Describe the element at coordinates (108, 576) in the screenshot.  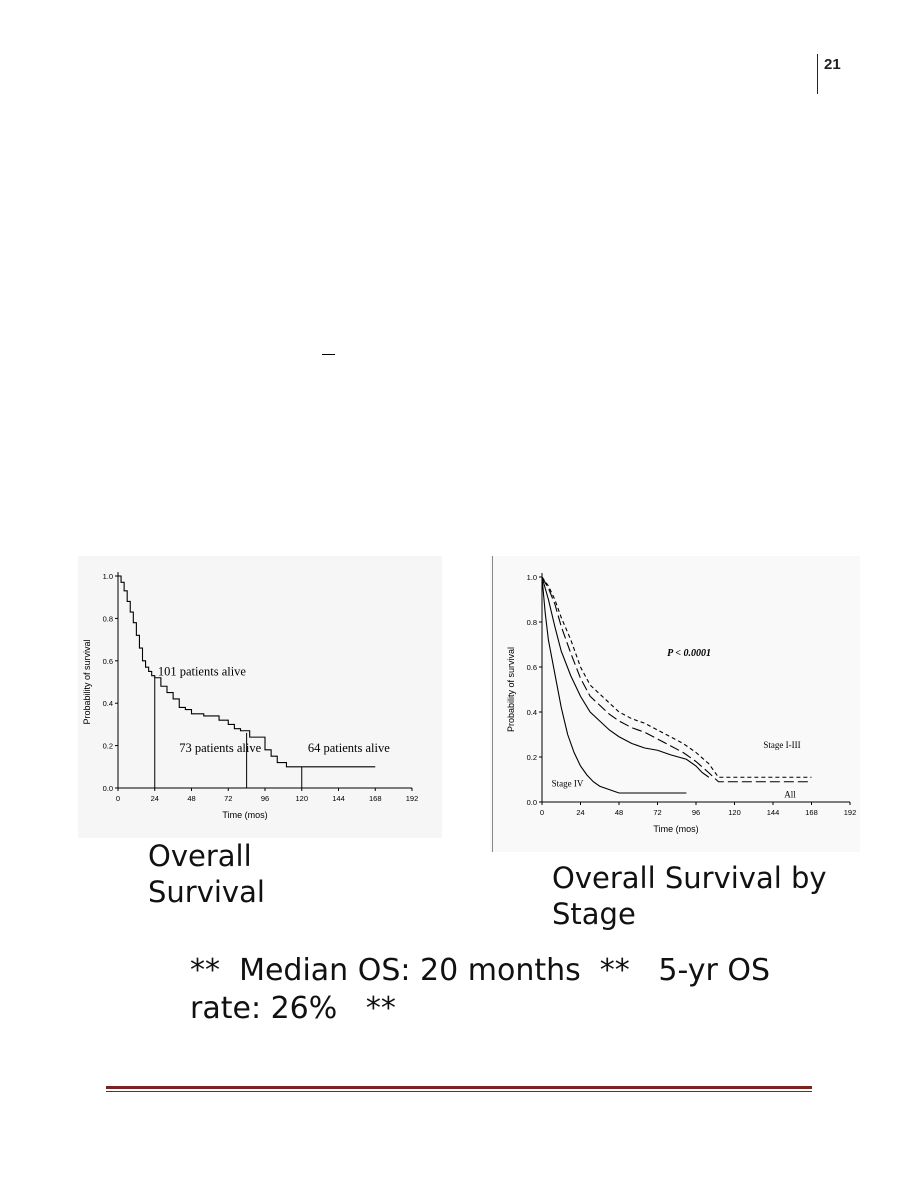
I see `chart1-y-tick-label: 1.0` at that location.